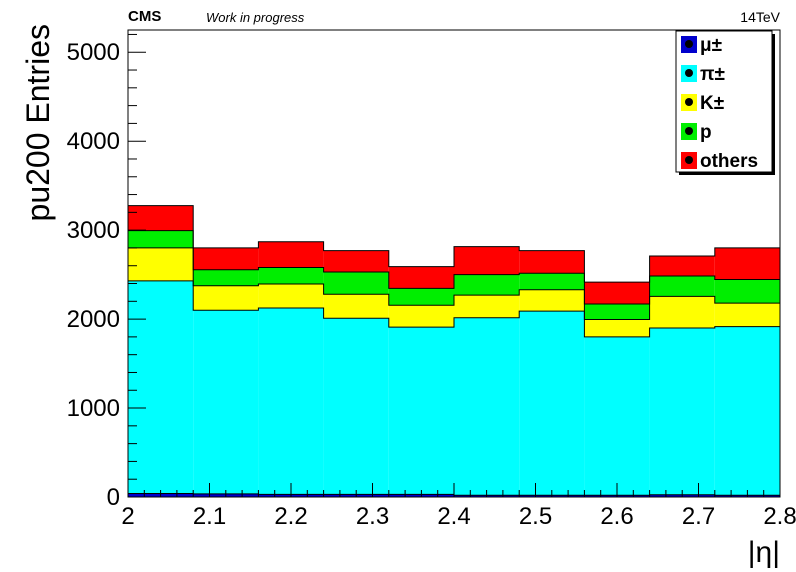 The width and height of the screenshot is (796, 572). I want to click on y-axis-label: pu200 Entries, so click(38, 122).